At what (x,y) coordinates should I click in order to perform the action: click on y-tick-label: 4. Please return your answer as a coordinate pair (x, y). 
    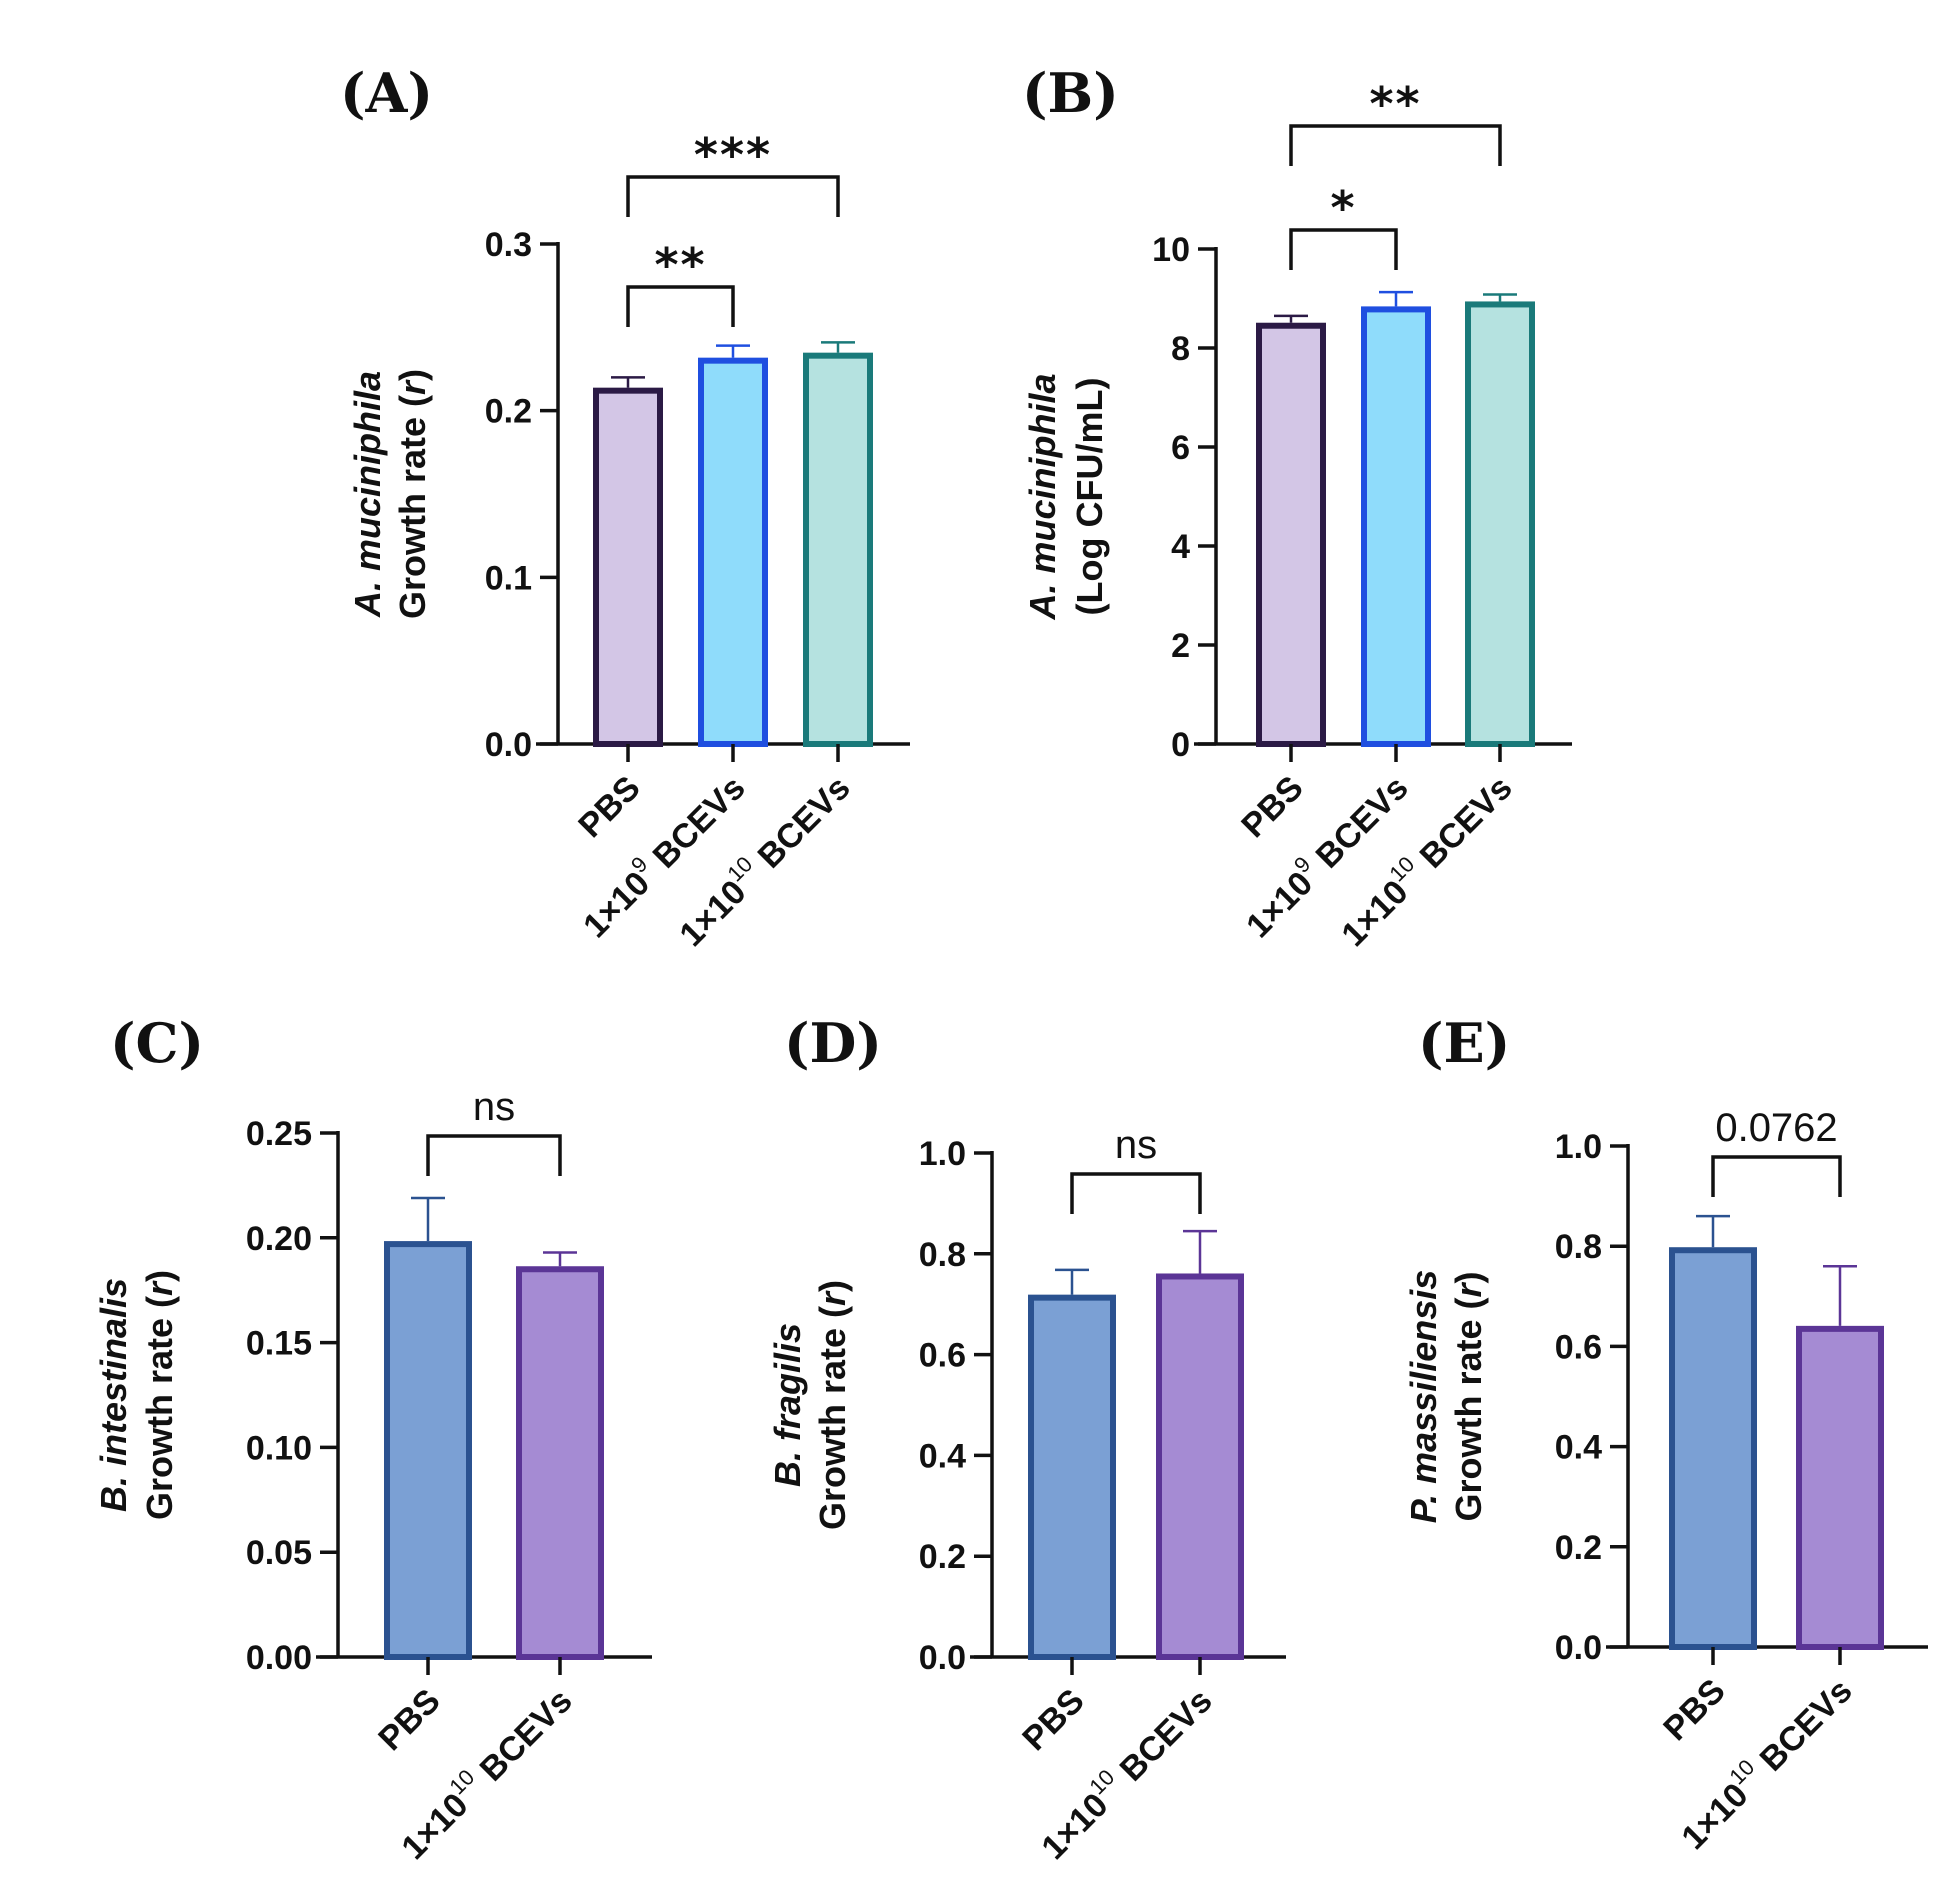
    Looking at the image, I should click on (1180, 547).